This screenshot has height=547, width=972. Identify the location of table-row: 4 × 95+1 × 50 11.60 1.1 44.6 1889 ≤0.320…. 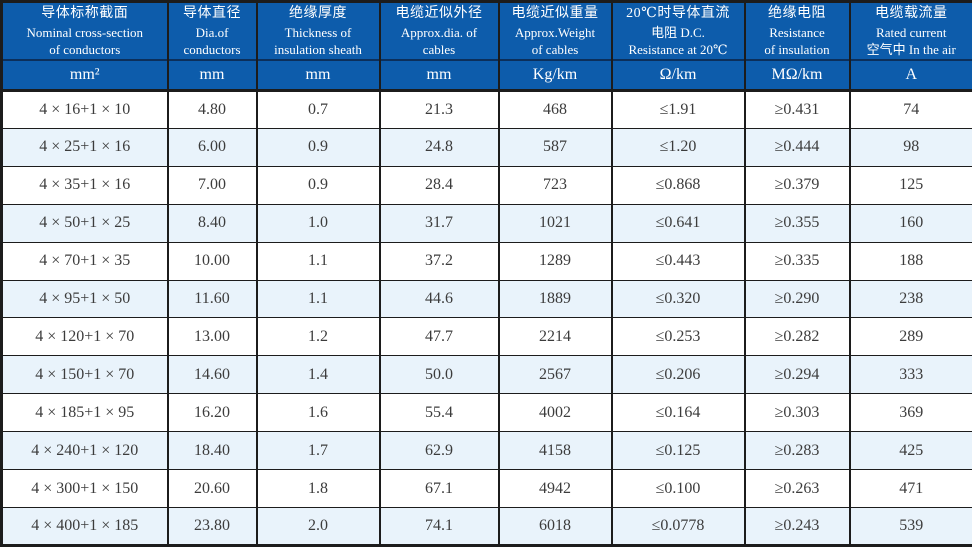
(486, 298).